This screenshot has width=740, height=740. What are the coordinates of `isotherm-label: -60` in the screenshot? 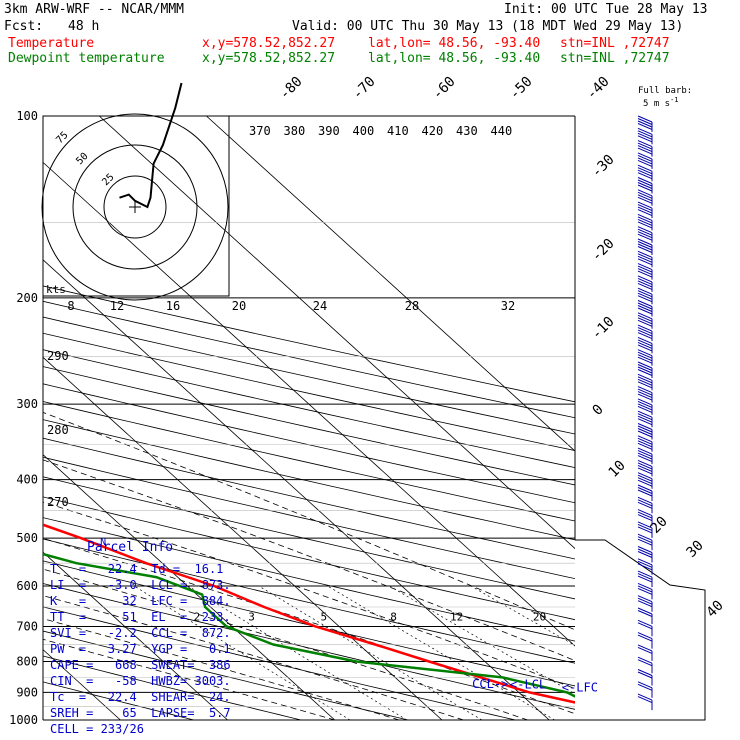 It's located at (444, 88).